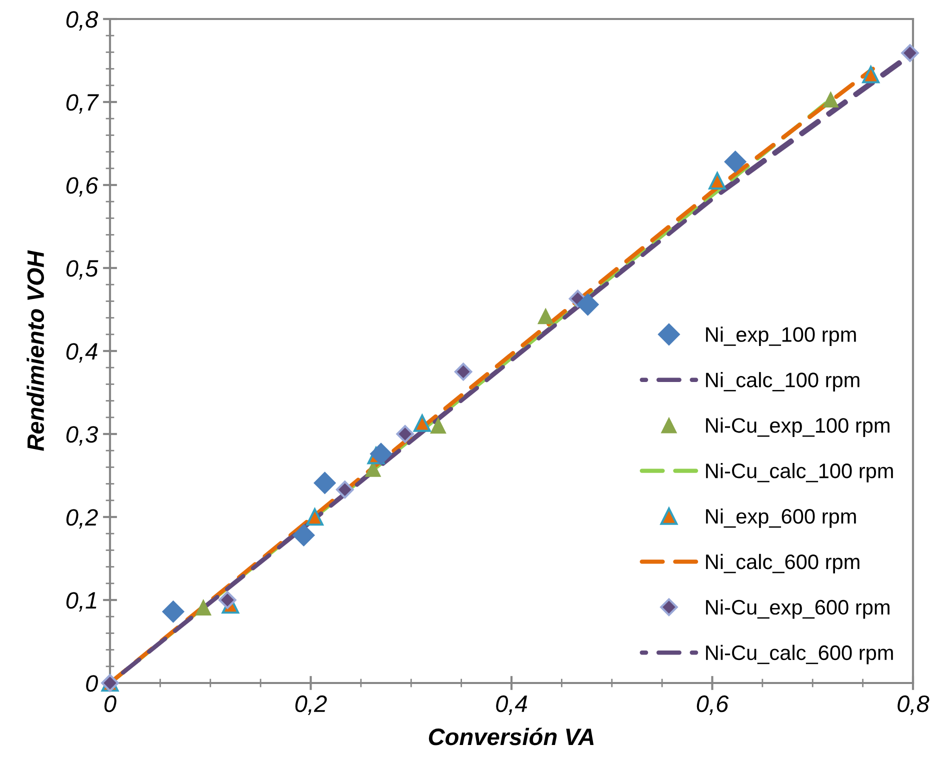 The height and width of the screenshot is (782, 936). Describe the element at coordinates (82, 436) in the screenshot. I see `y-tick-label: 0,3` at that location.